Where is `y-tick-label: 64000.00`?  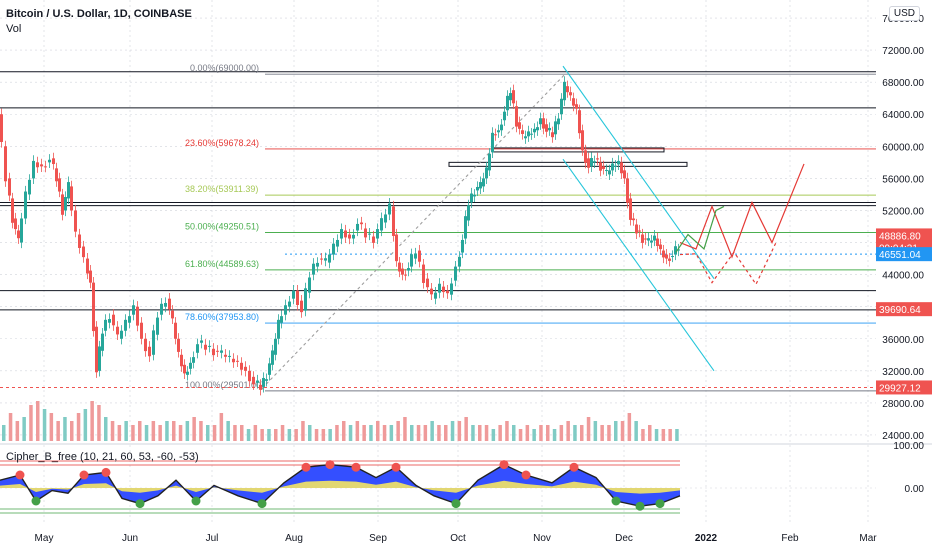 y-tick-label: 64000.00 is located at coordinates (903, 115).